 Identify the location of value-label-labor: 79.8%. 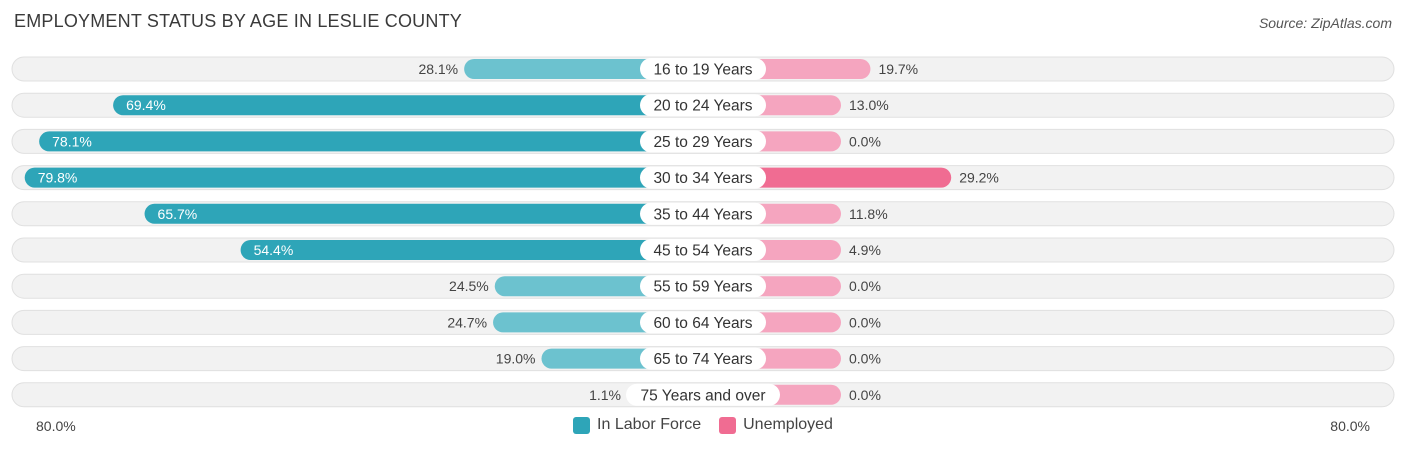
(58, 178).